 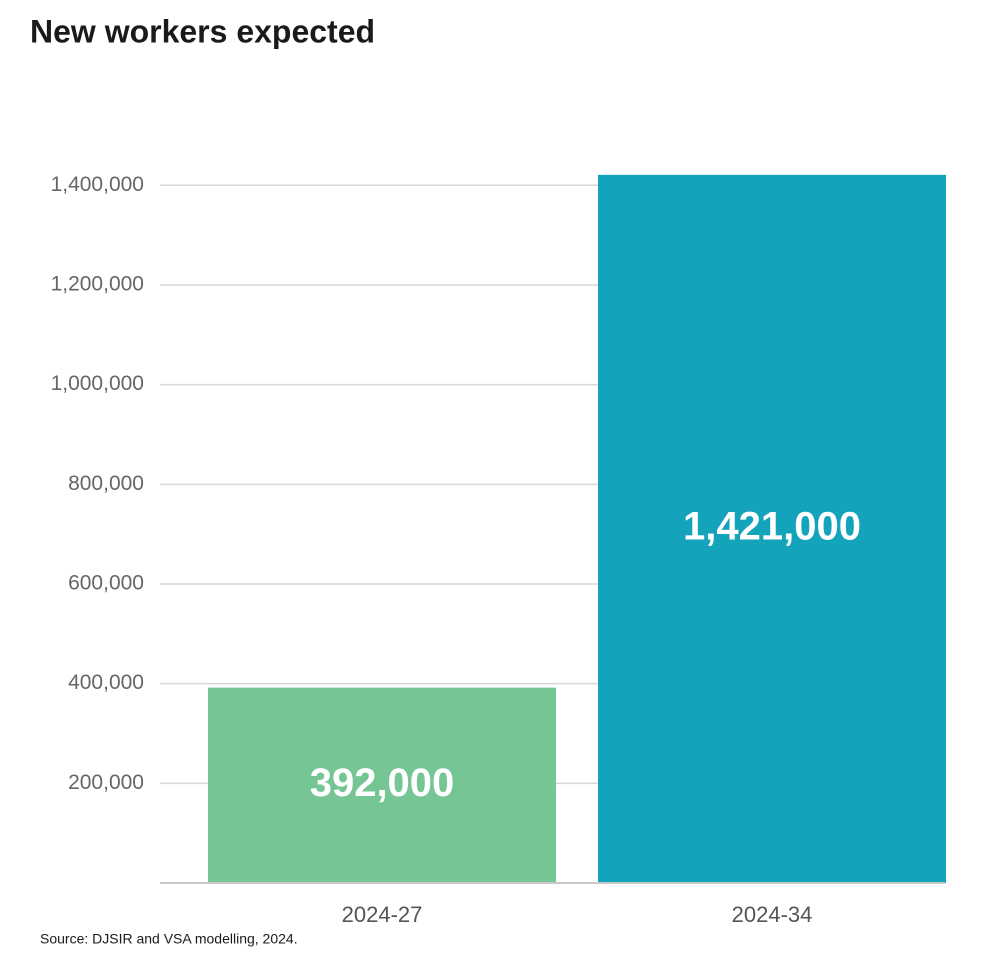 I want to click on y-tick-label: 800,000, so click(x=106, y=483).